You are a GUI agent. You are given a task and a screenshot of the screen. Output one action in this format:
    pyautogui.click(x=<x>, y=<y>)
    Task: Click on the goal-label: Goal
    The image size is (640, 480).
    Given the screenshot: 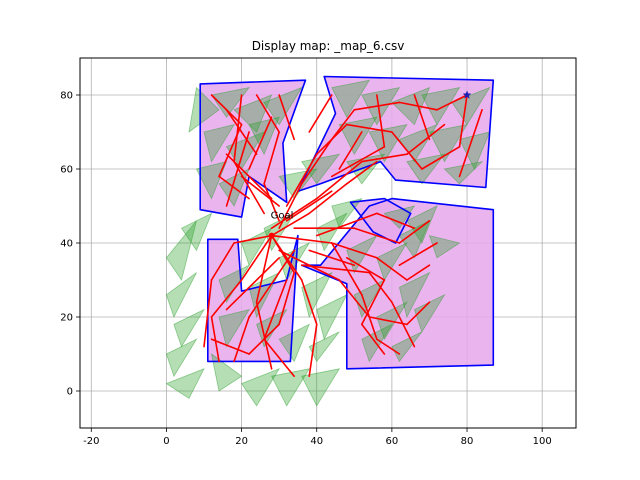 What is the action you would take?
    pyautogui.click(x=282, y=216)
    